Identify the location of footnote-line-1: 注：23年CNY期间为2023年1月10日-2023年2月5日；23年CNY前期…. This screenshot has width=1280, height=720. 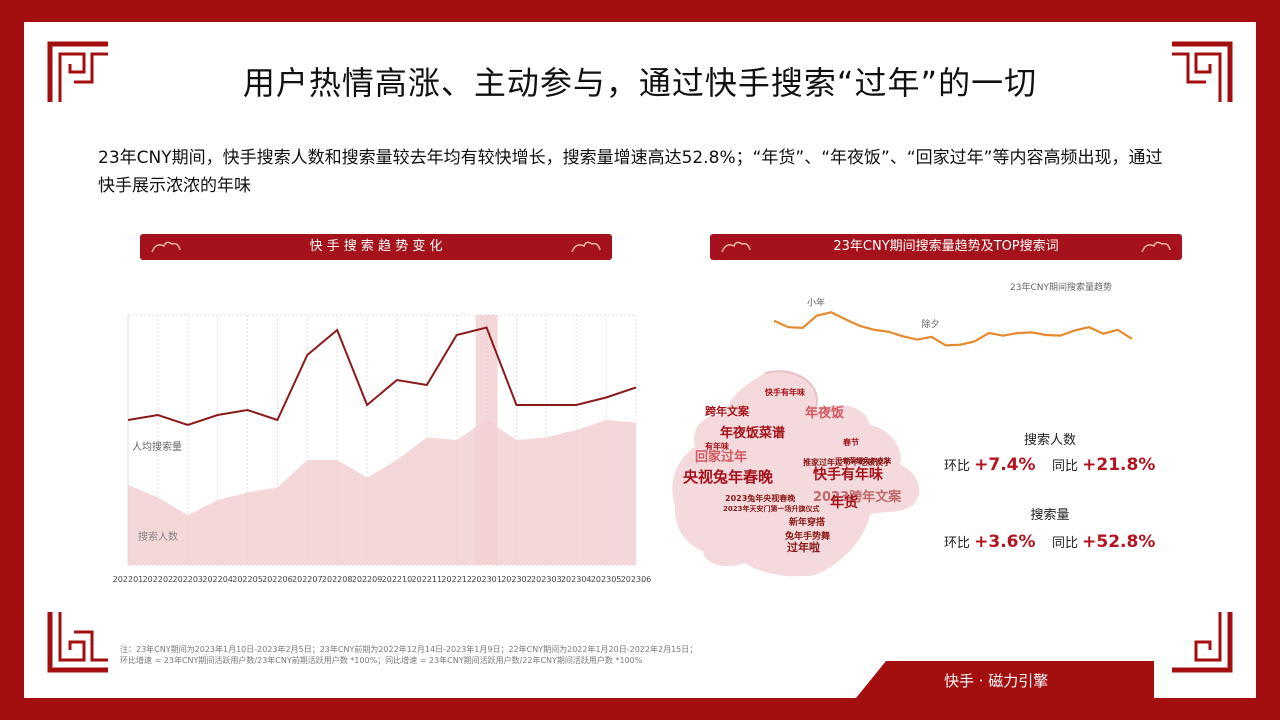
(409, 649).